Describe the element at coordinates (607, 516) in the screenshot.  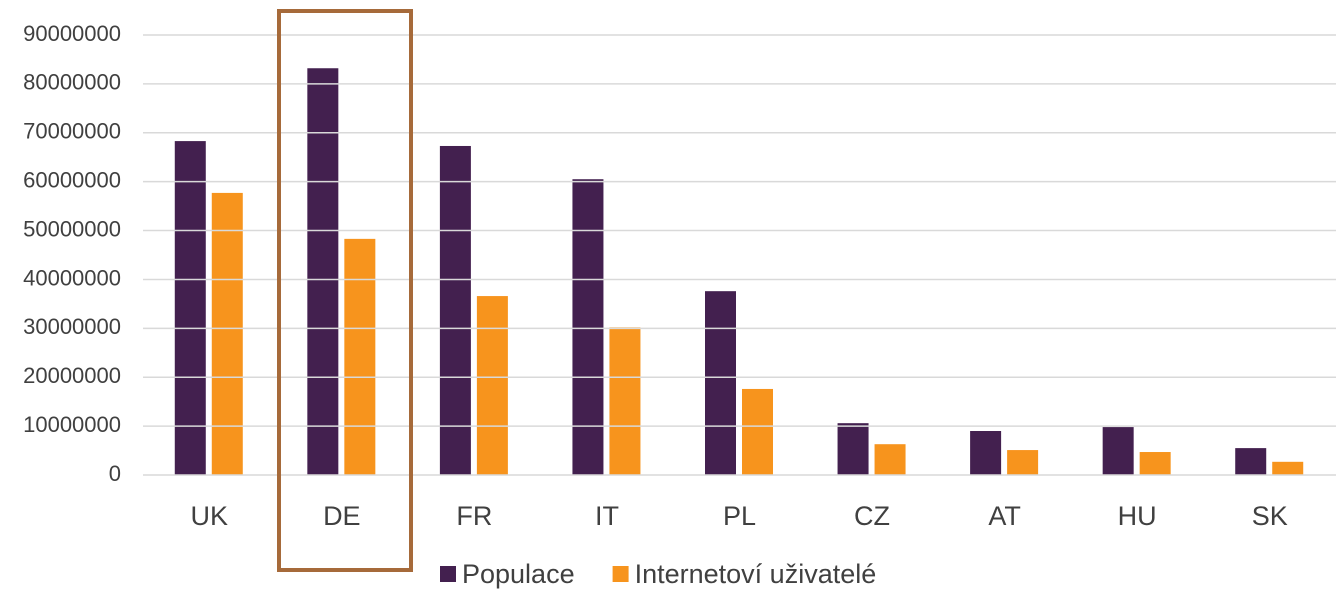
I see `x-tick-label: IT` at that location.